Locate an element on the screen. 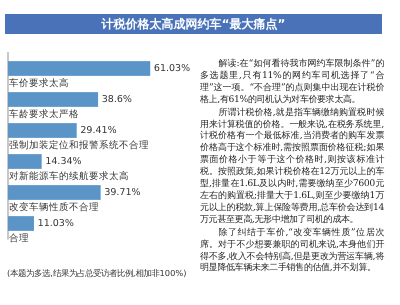 This screenshot has height=305, width=400. data-label: 39.71% is located at coordinates (122, 192).